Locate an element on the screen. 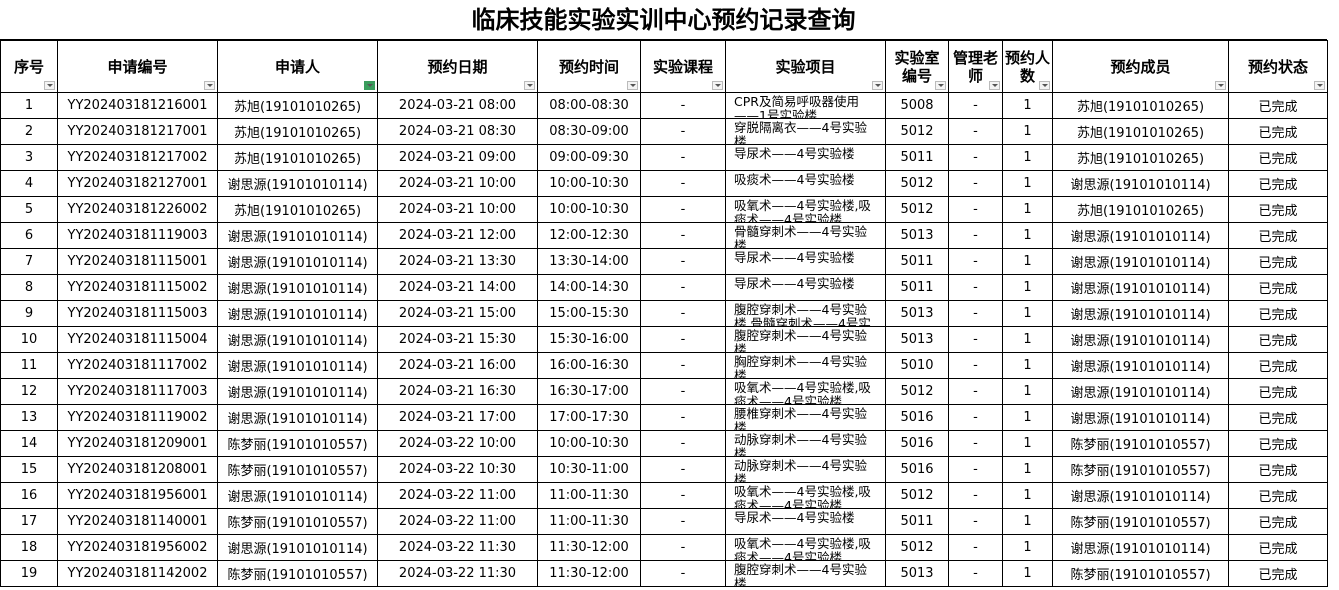 This screenshot has height=590, width=1339. cell: 5011 is located at coordinates (917, 287).